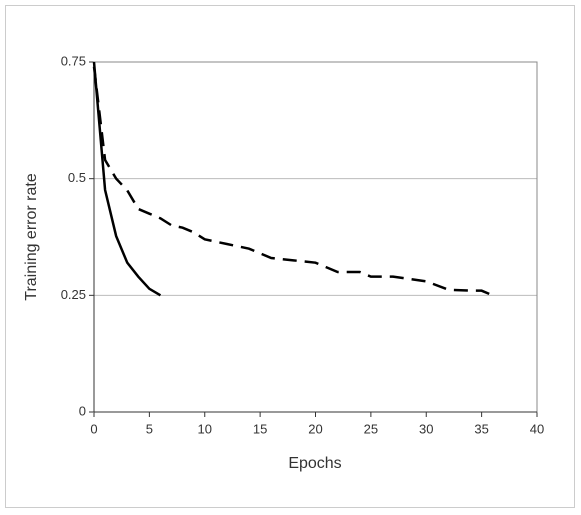 The width and height of the screenshot is (581, 515). I want to click on x-tick-label: 35, so click(481, 428).